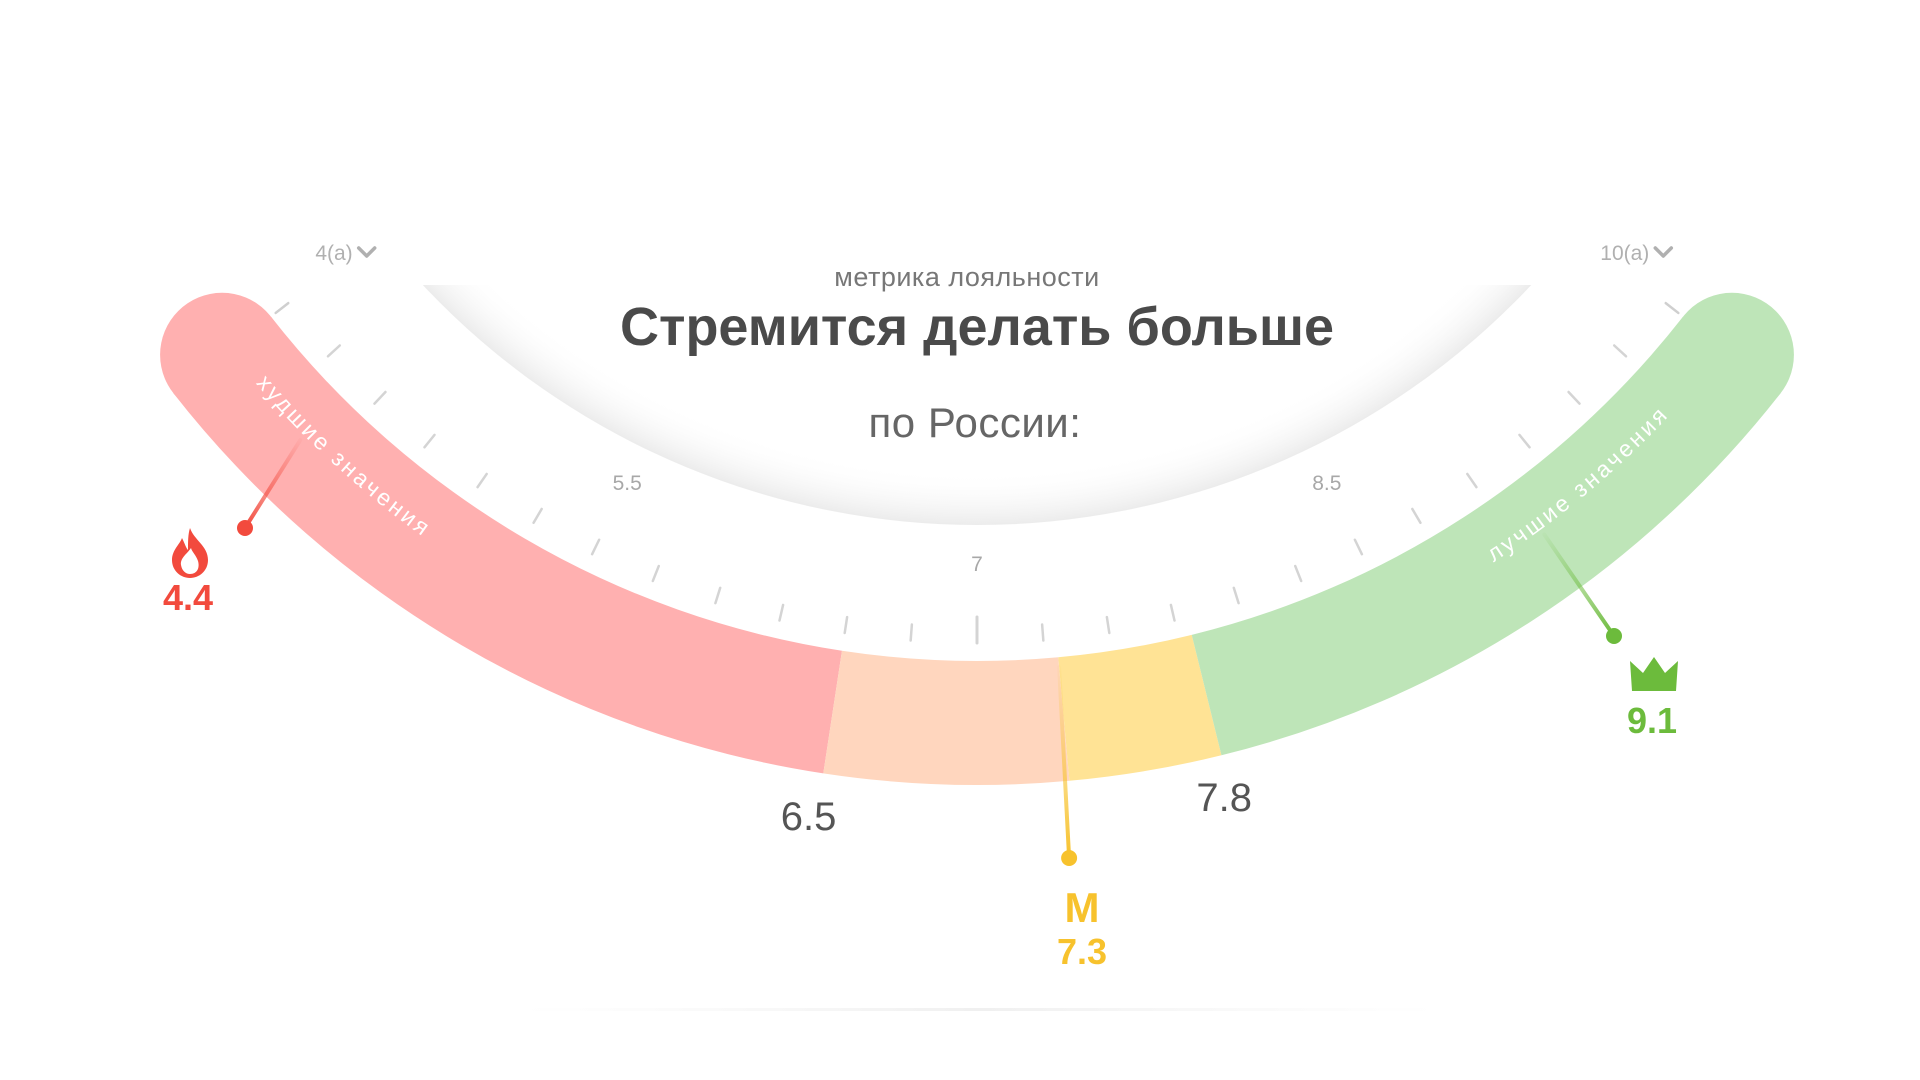  Describe the element at coordinates (333, 253) in the screenshot. I see `range-min-label: 4(а)` at that location.